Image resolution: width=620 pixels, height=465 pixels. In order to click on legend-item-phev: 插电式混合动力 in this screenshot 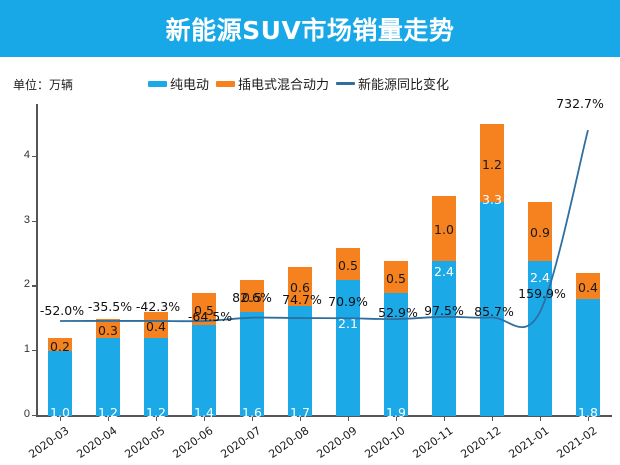, I will do `click(272, 83)`.